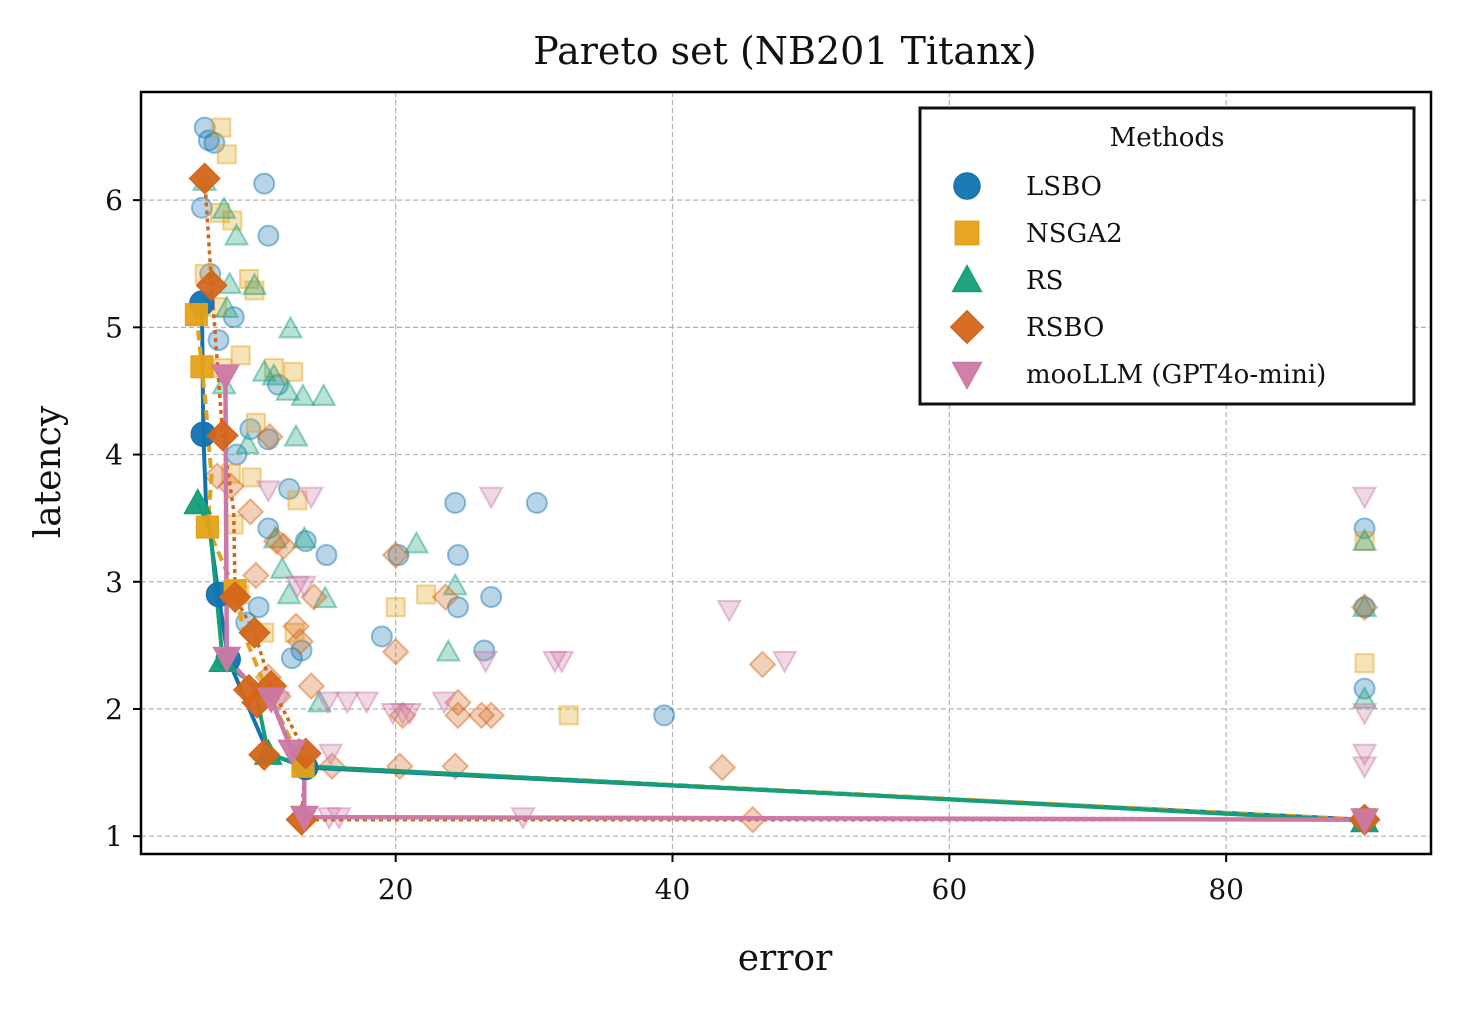  I want to click on x-tick-label: 60, so click(950, 889).